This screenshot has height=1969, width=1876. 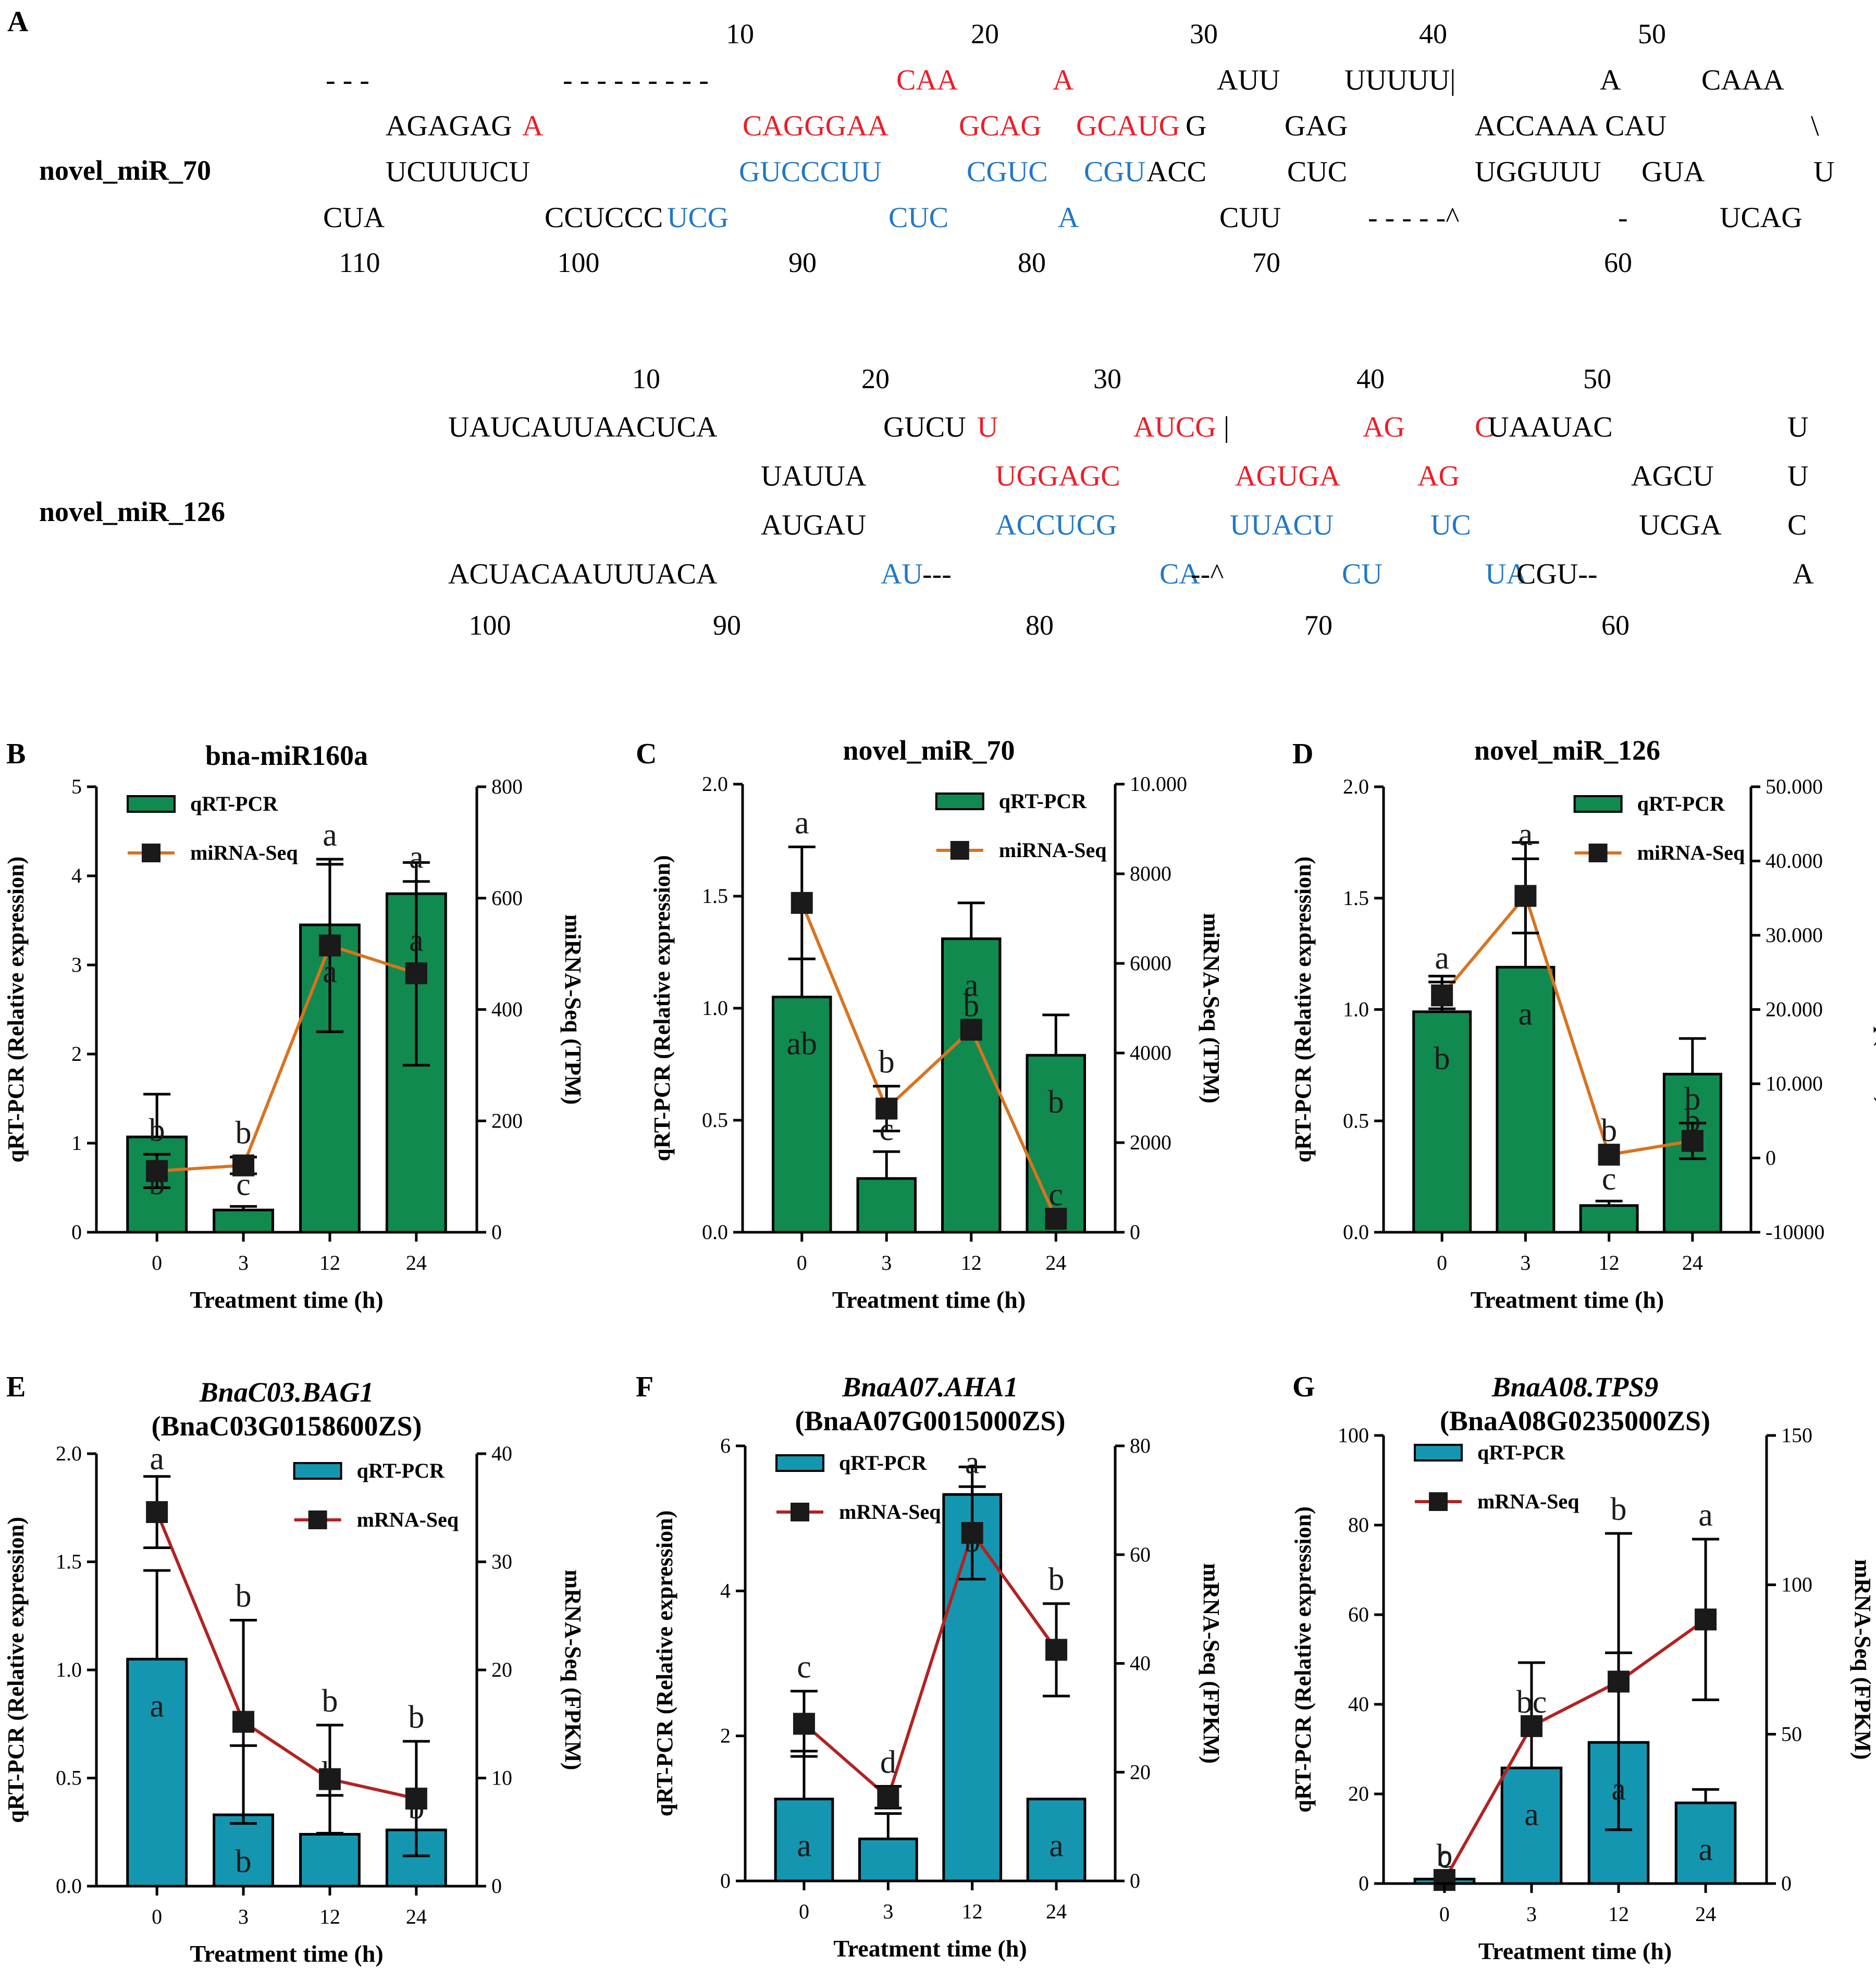 I want to click on hairpin-name: novel_miR_126, so click(x=132, y=511).